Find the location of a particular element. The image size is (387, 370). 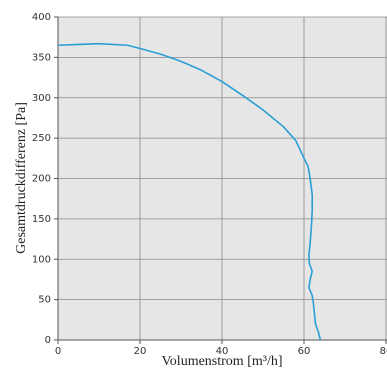

y-tick-label: 200 is located at coordinates (41, 179).